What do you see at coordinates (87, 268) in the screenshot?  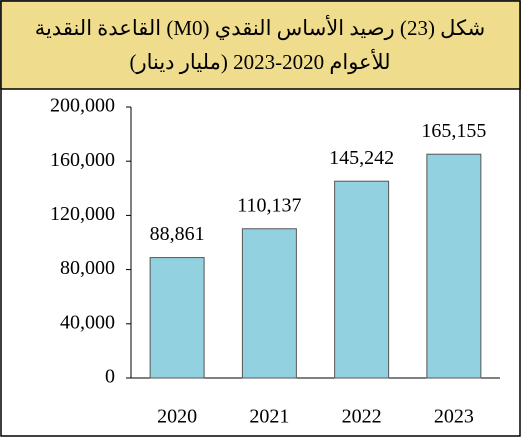 I see `y-tick-label: 80,000` at bounding box center [87, 268].